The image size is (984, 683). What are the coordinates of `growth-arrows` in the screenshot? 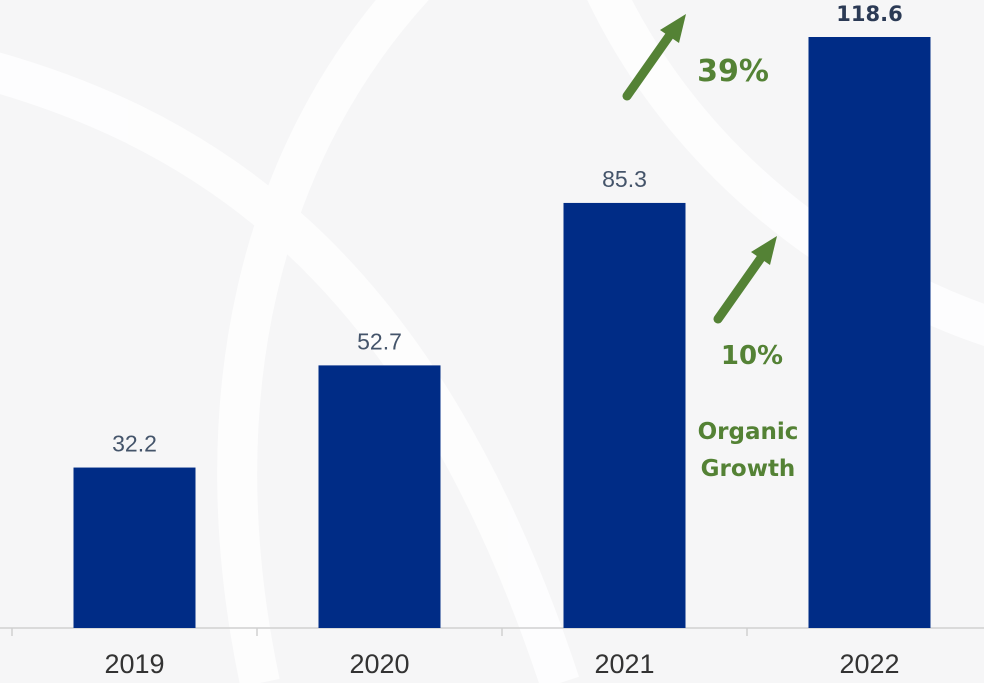 It's located at (699, 169).